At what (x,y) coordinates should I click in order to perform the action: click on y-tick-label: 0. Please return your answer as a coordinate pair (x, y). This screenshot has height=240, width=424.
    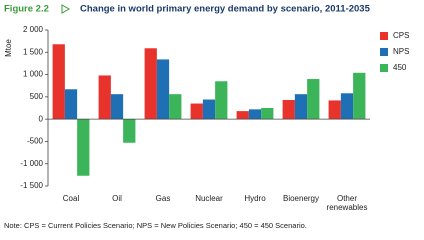
    Looking at the image, I should click on (41, 118).